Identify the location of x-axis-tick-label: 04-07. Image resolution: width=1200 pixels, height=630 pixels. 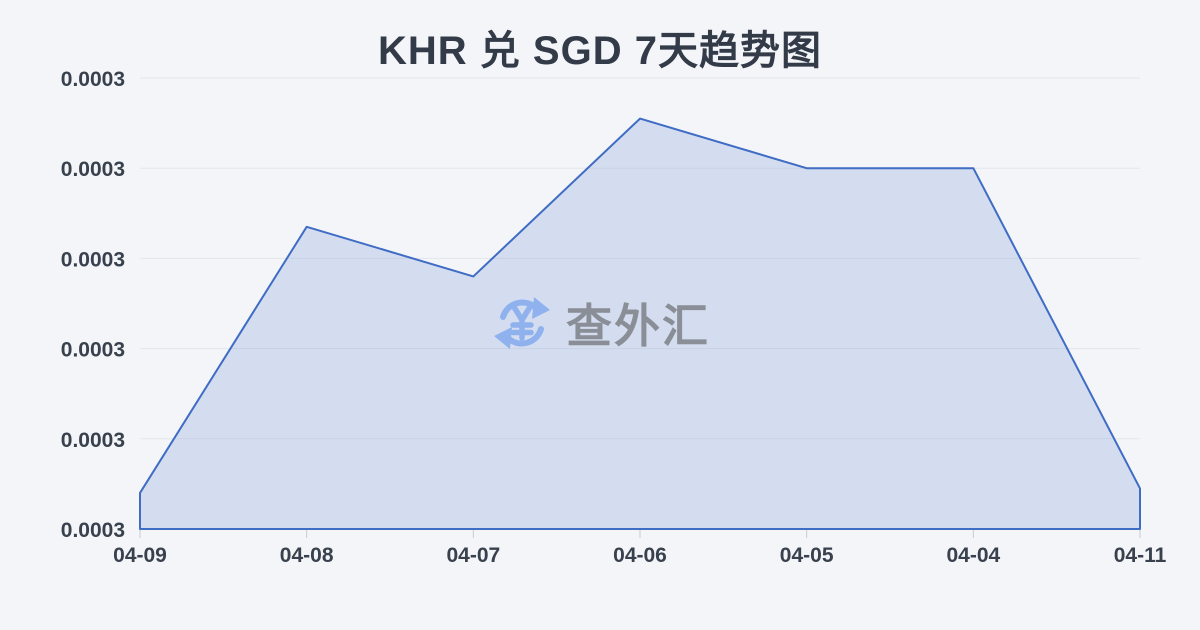
(473, 555).